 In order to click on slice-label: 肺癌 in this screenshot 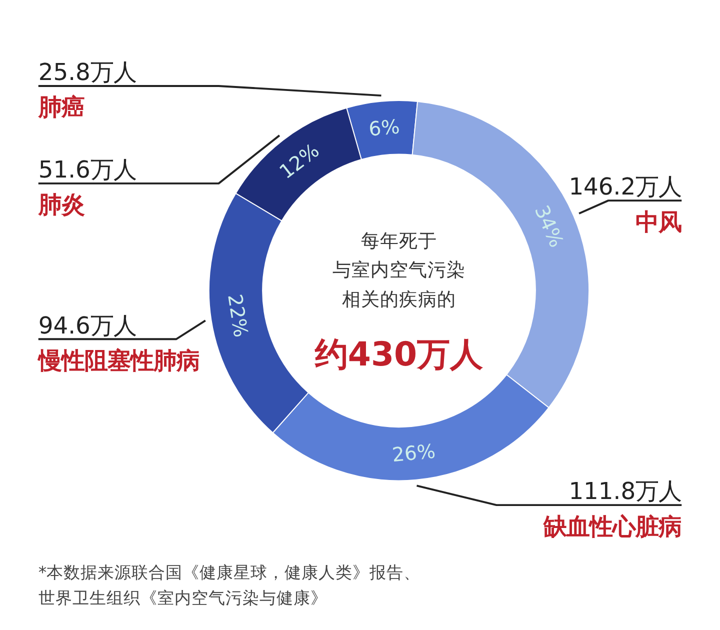, I will do `click(60, 107)`.